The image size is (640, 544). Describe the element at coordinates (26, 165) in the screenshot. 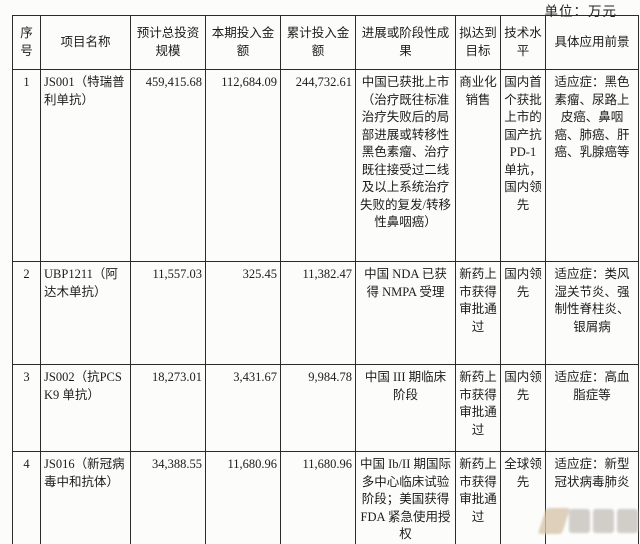

I see `cell-no: 1` at that location.